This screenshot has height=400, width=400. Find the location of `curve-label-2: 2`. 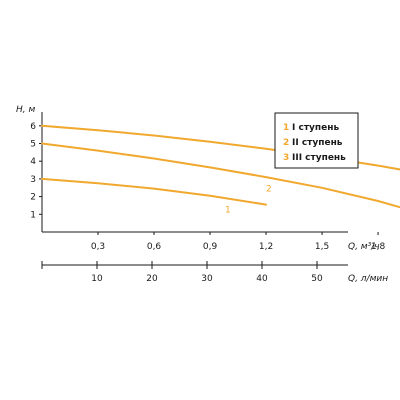

curve-label-2: 2 is located at coordinates (269, 189).